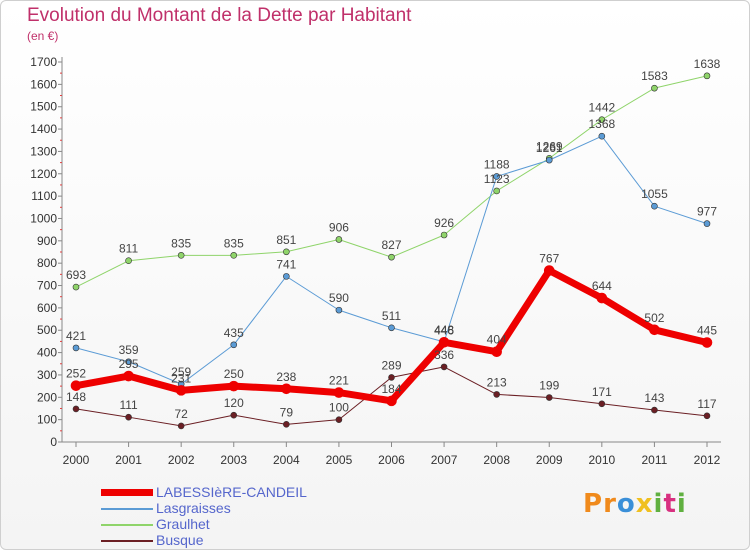 Image resolution: width=750 pixels, height=550 pixels. Describe the element at coordinates (53, 442) in the screenshot. I see `y-tick-label: 0` at that location.